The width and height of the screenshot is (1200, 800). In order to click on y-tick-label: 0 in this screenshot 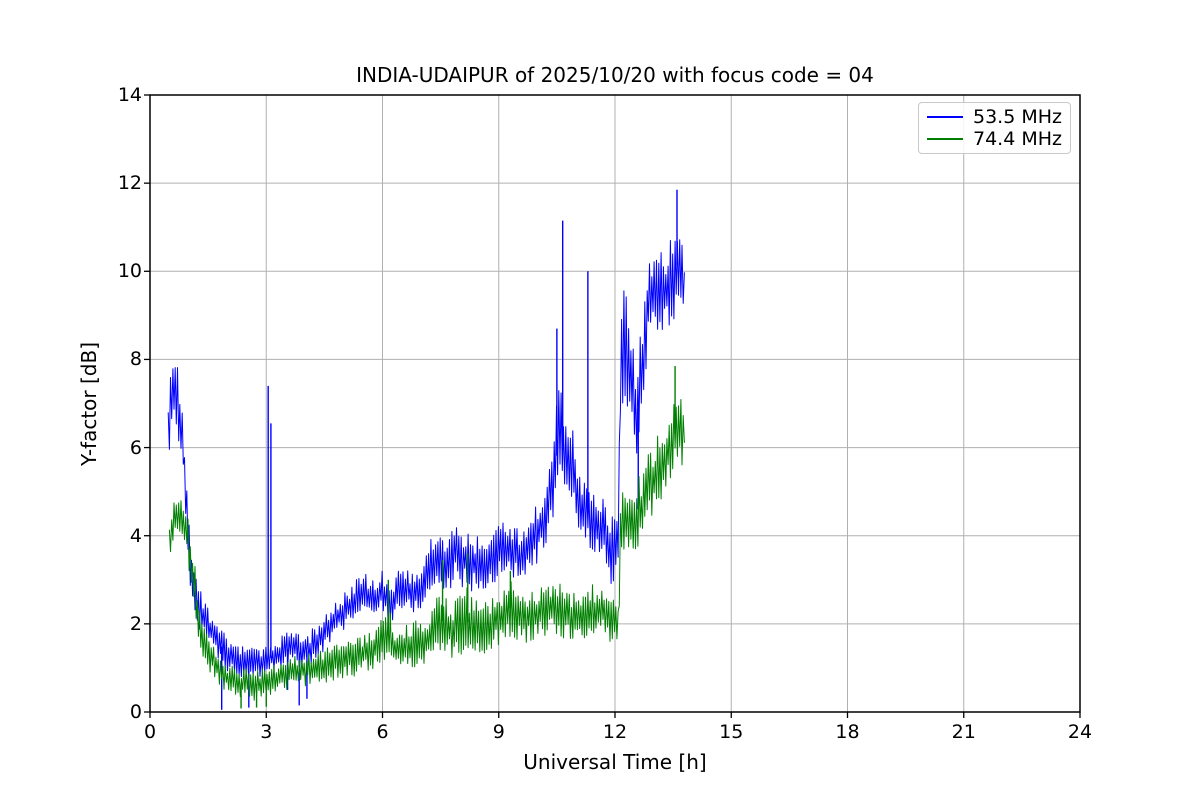, I will do `click(135, 712)`.